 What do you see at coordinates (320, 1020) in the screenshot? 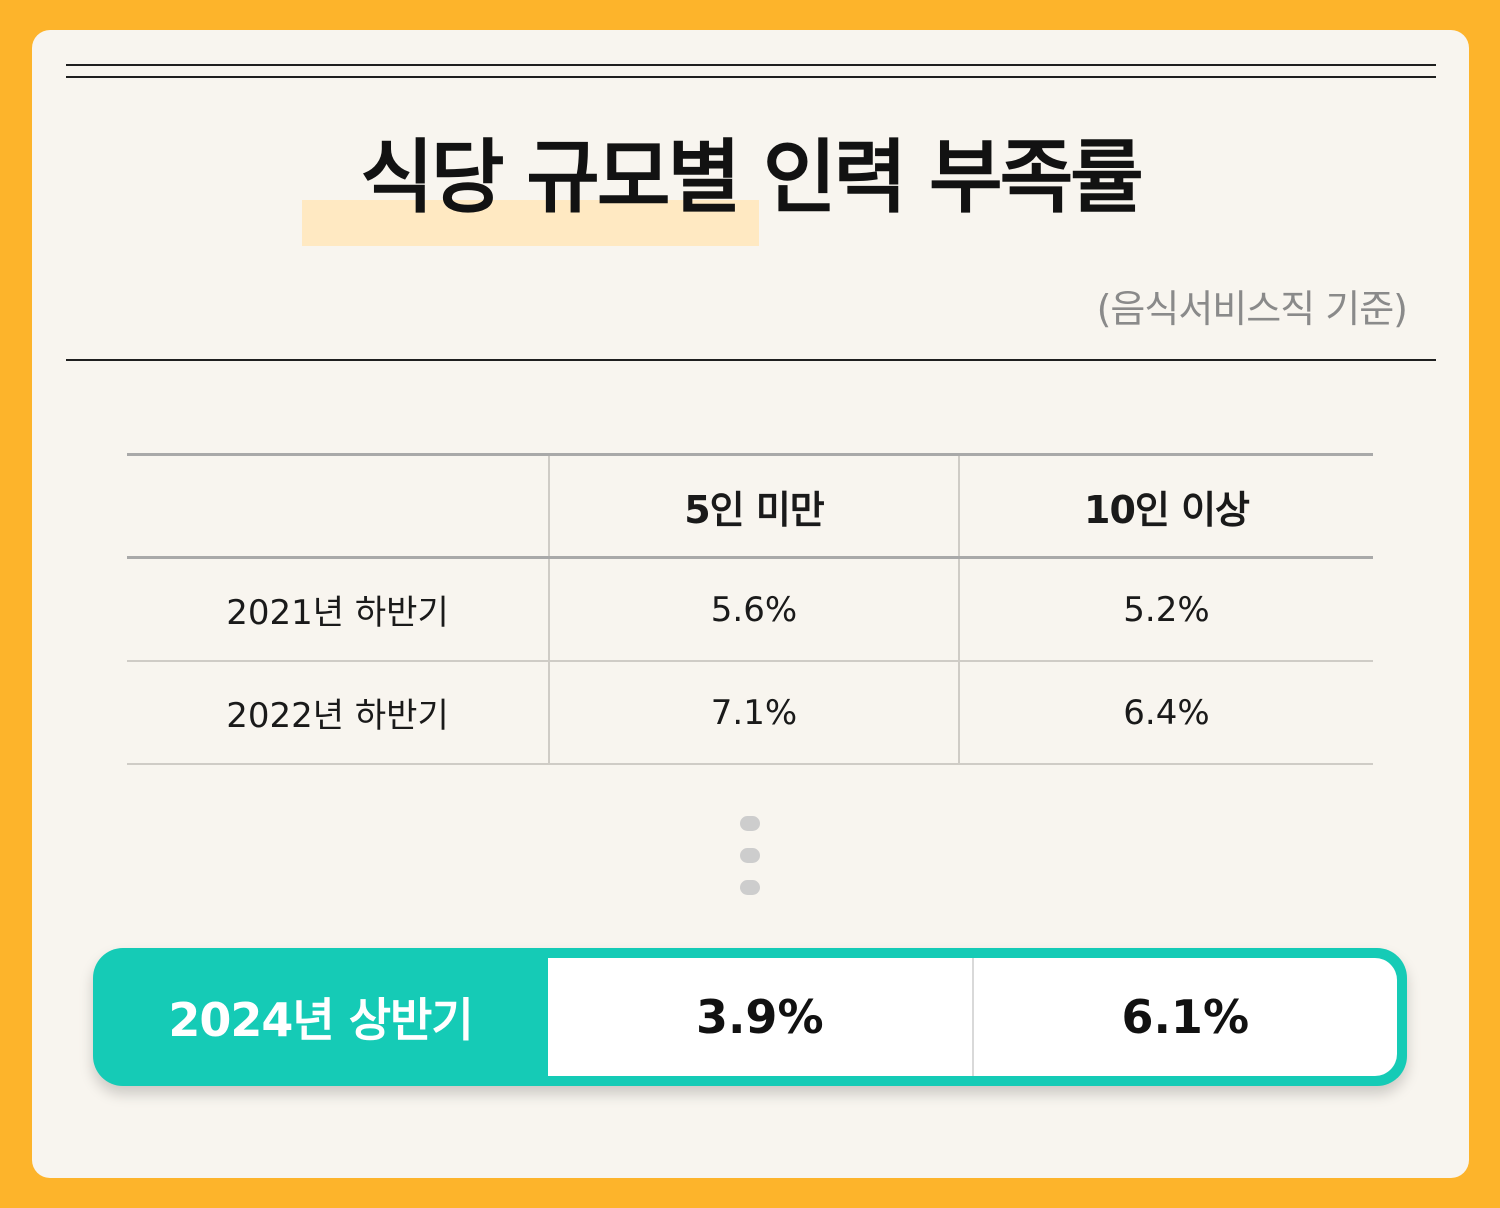
I see `highlight-row-label: 2024년 상반기` at bounding box center [320, 1020].